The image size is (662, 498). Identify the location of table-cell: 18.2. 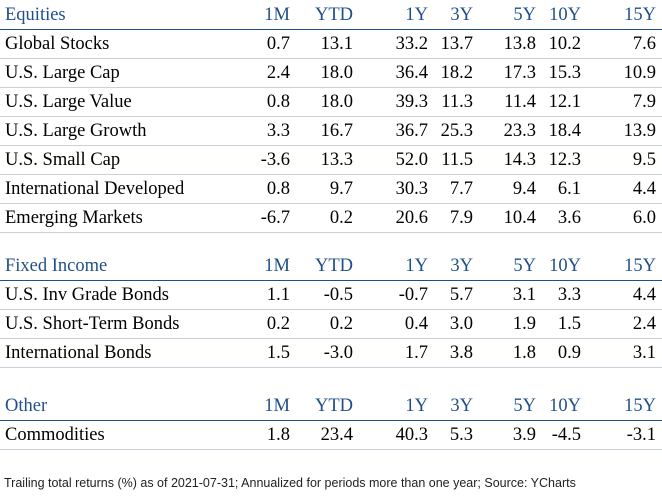
(456, 73).